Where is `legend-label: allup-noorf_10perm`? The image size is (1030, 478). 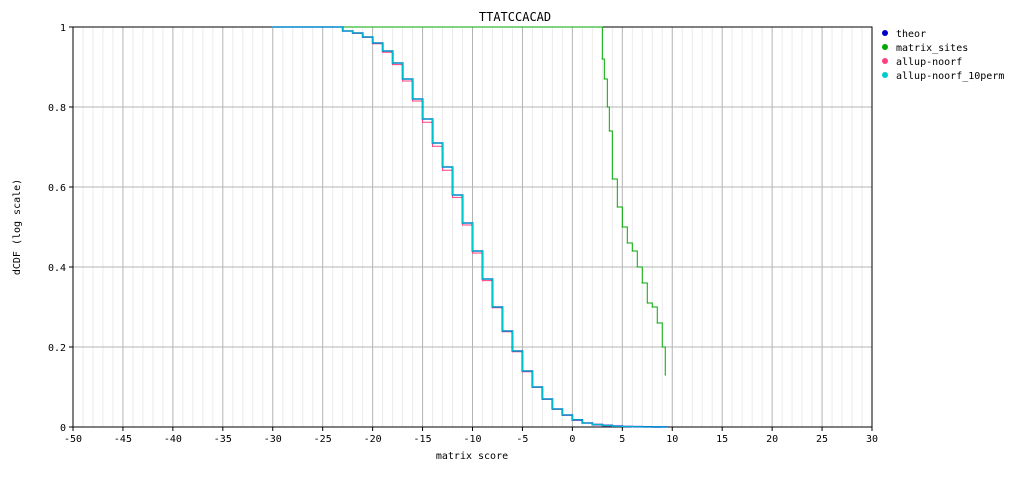 legend-label: allup-noorf_10perm is located at coordinates (950, 76).